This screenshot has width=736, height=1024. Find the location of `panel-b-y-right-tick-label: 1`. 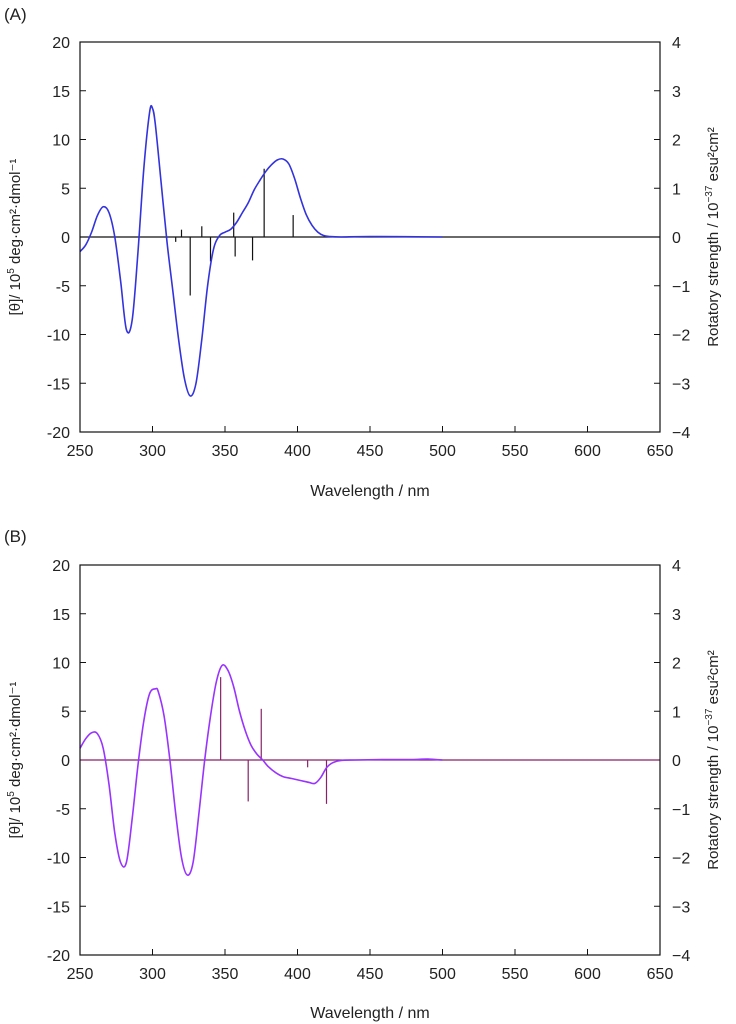

panel-b-y-right-tick-label: 1 is located at coordinates (676, 712).